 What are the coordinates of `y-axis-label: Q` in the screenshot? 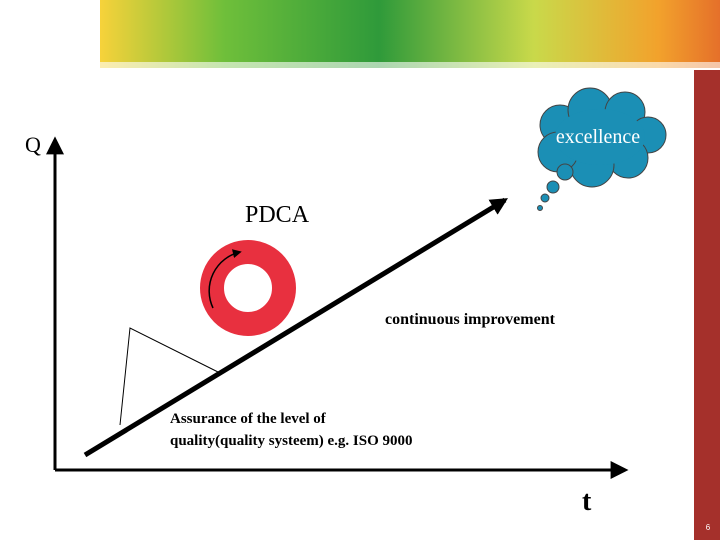 It's located at (33, 144).